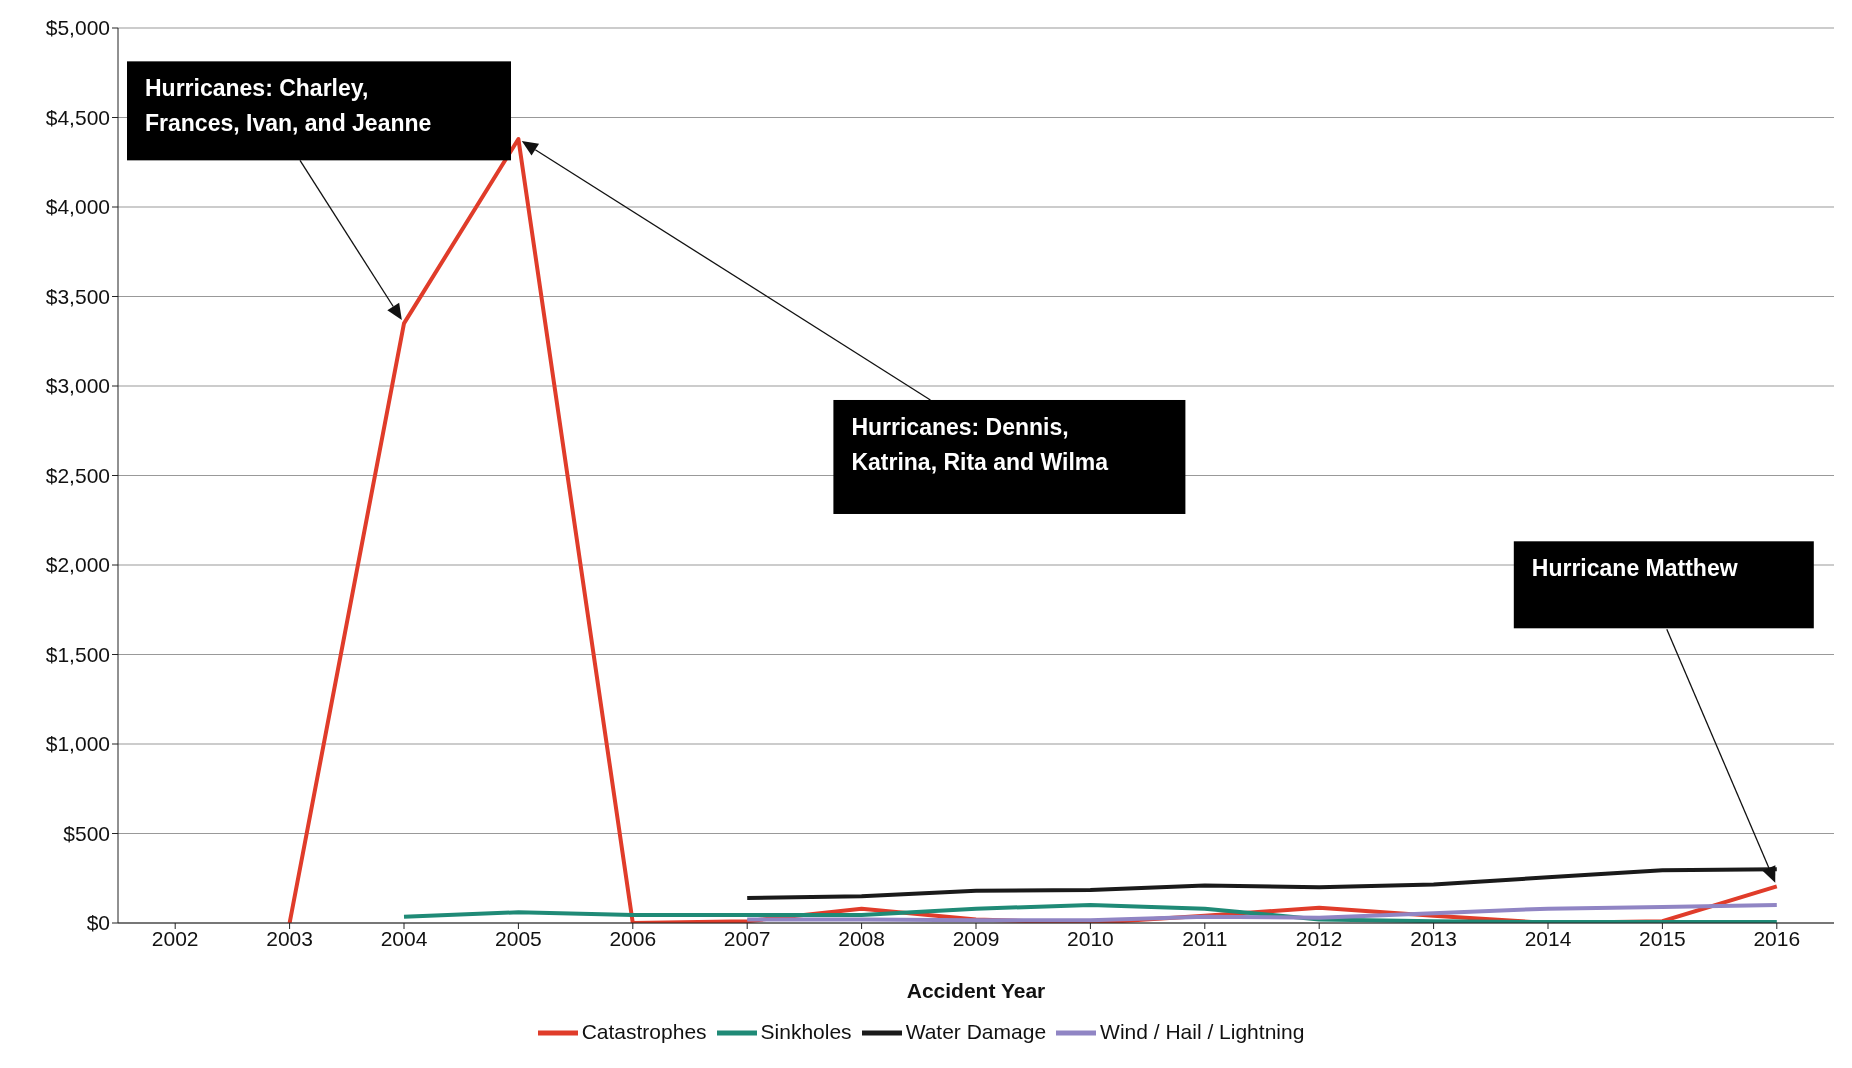 The width and height of the screenshot is (1852, 1068). I want to click on x-tick-label: 2005, so click(518, 938).